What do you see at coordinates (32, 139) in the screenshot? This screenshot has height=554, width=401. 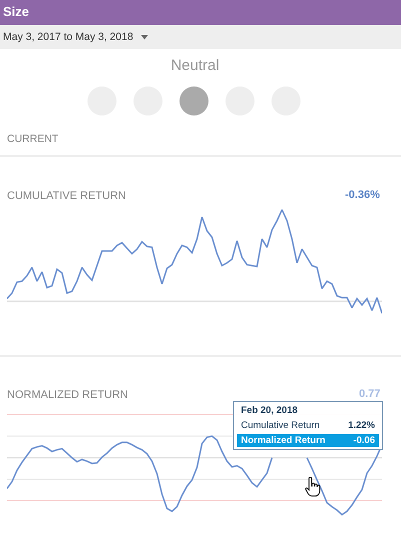 I see `text: CURRENT` at bounding box center [32, 139].